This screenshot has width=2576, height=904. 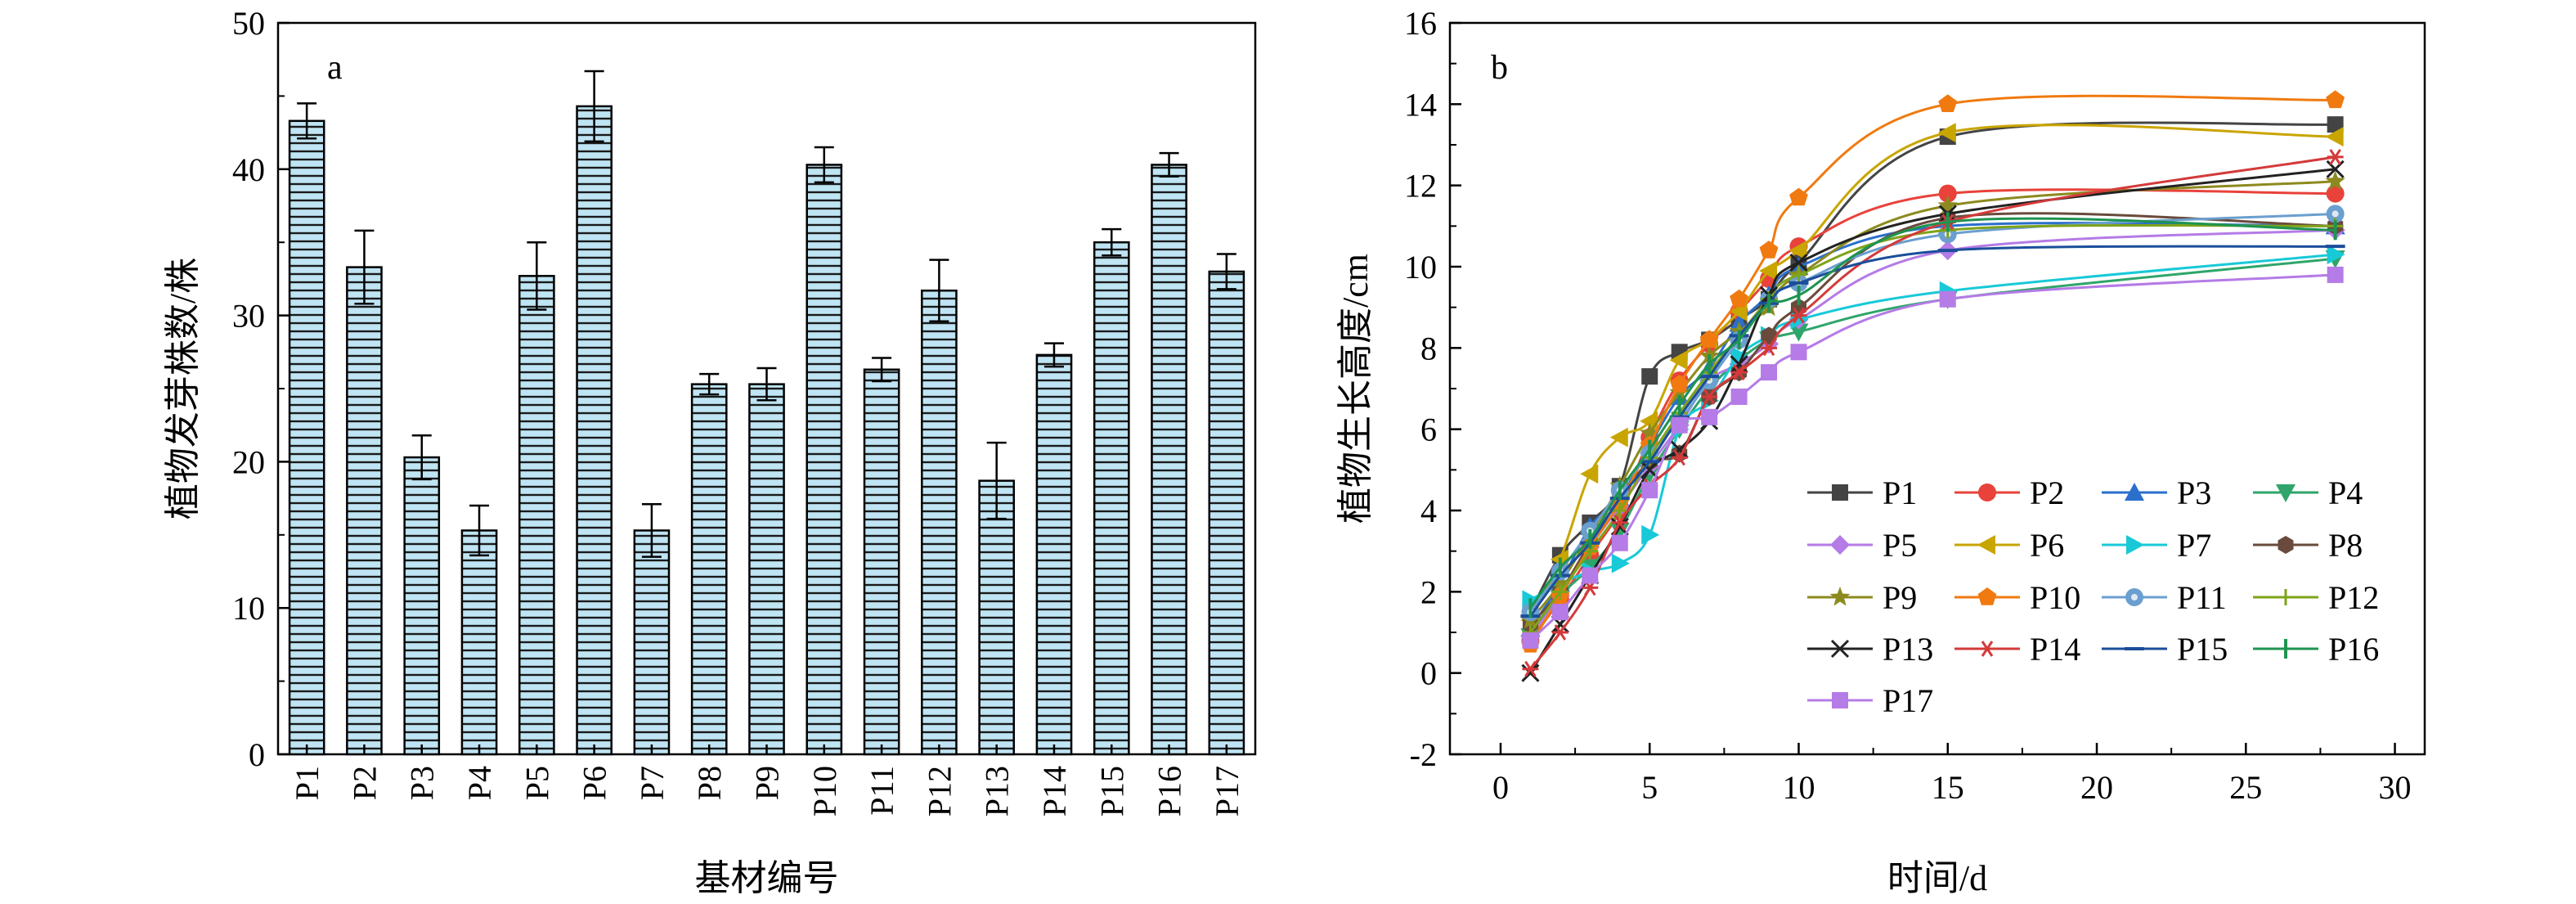 What do you see at coordinates (1900, 545) in the screenshot?
I see `legend-label: P5` at bounding box center [1900, 545].